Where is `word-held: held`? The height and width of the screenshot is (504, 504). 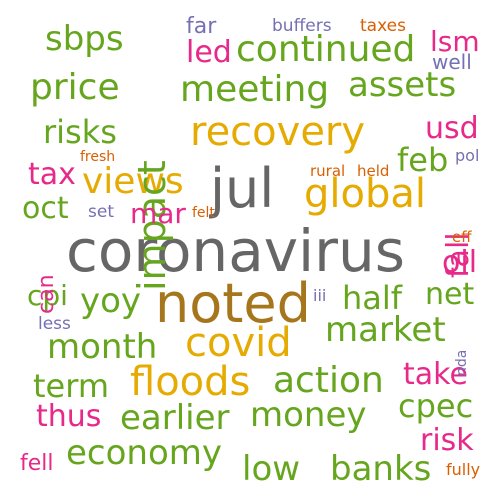
word-held: held is located at coordinates (373, 171).